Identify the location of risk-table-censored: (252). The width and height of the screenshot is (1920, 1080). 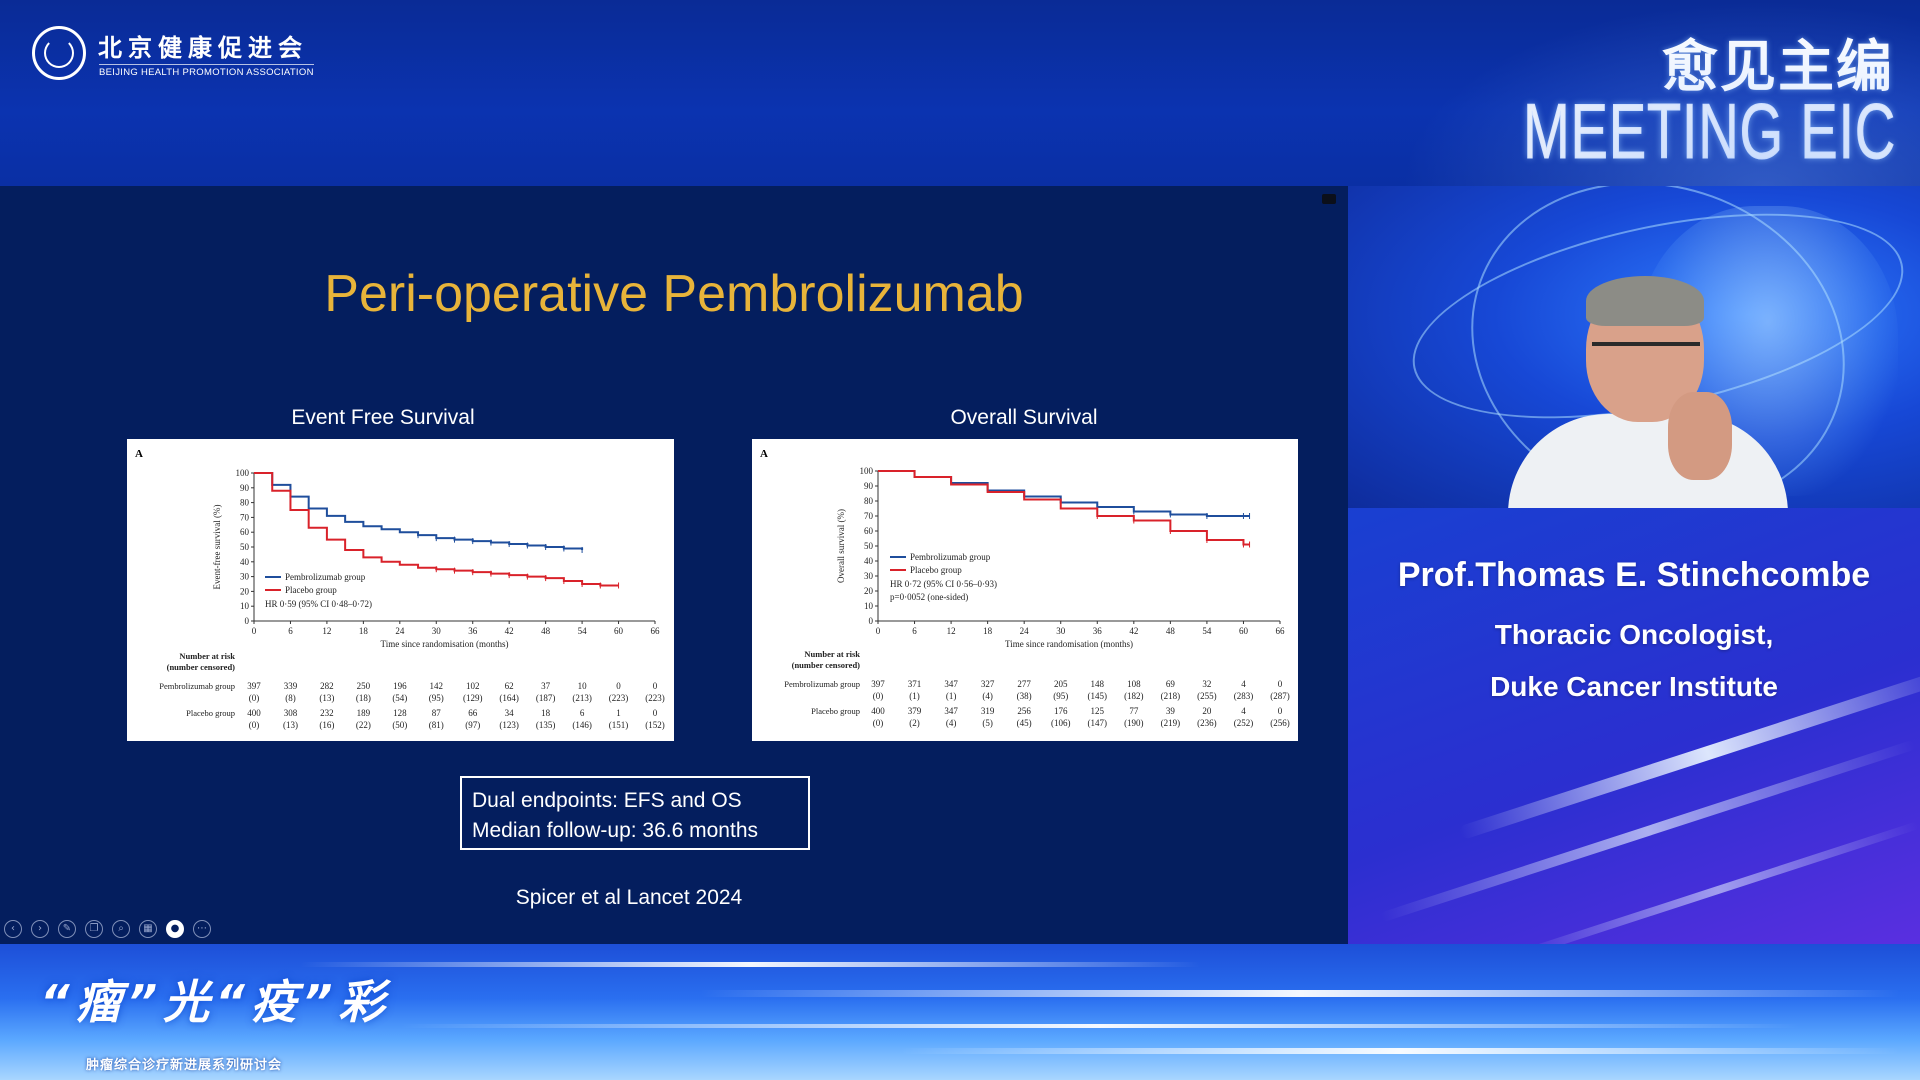
(1244, 723).